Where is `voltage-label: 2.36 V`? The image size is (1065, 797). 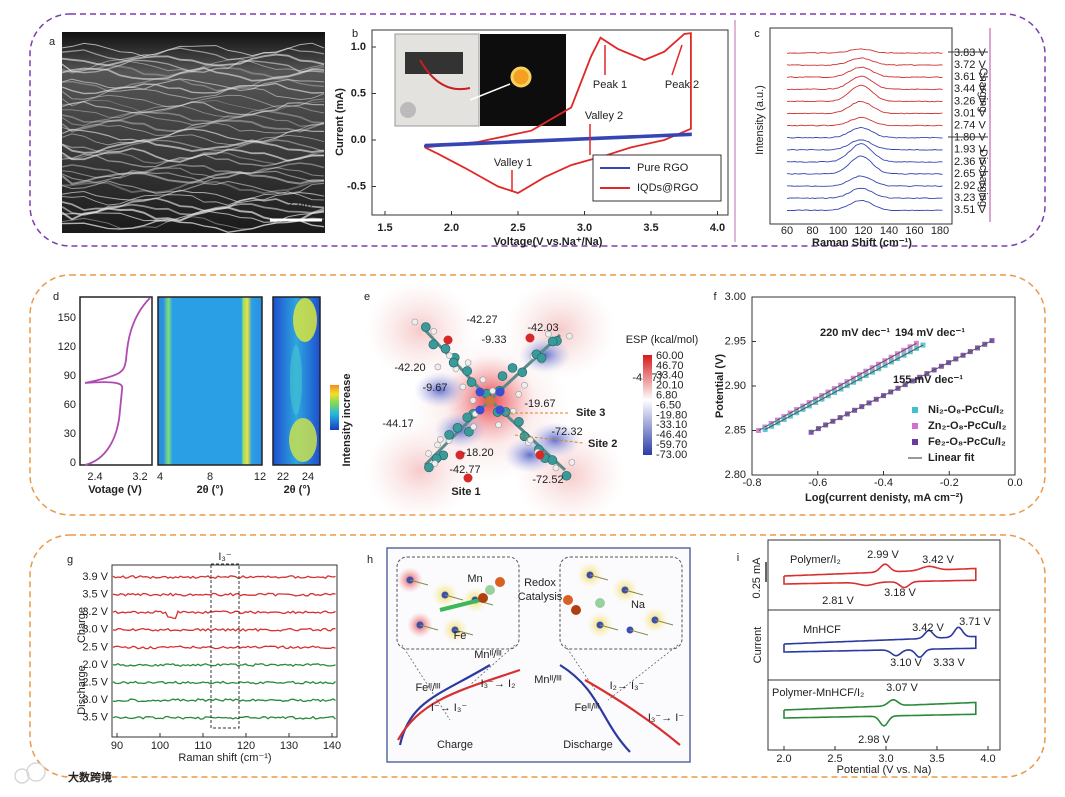
voltage-label: 2.36 V is located at coordinates (970, 162).